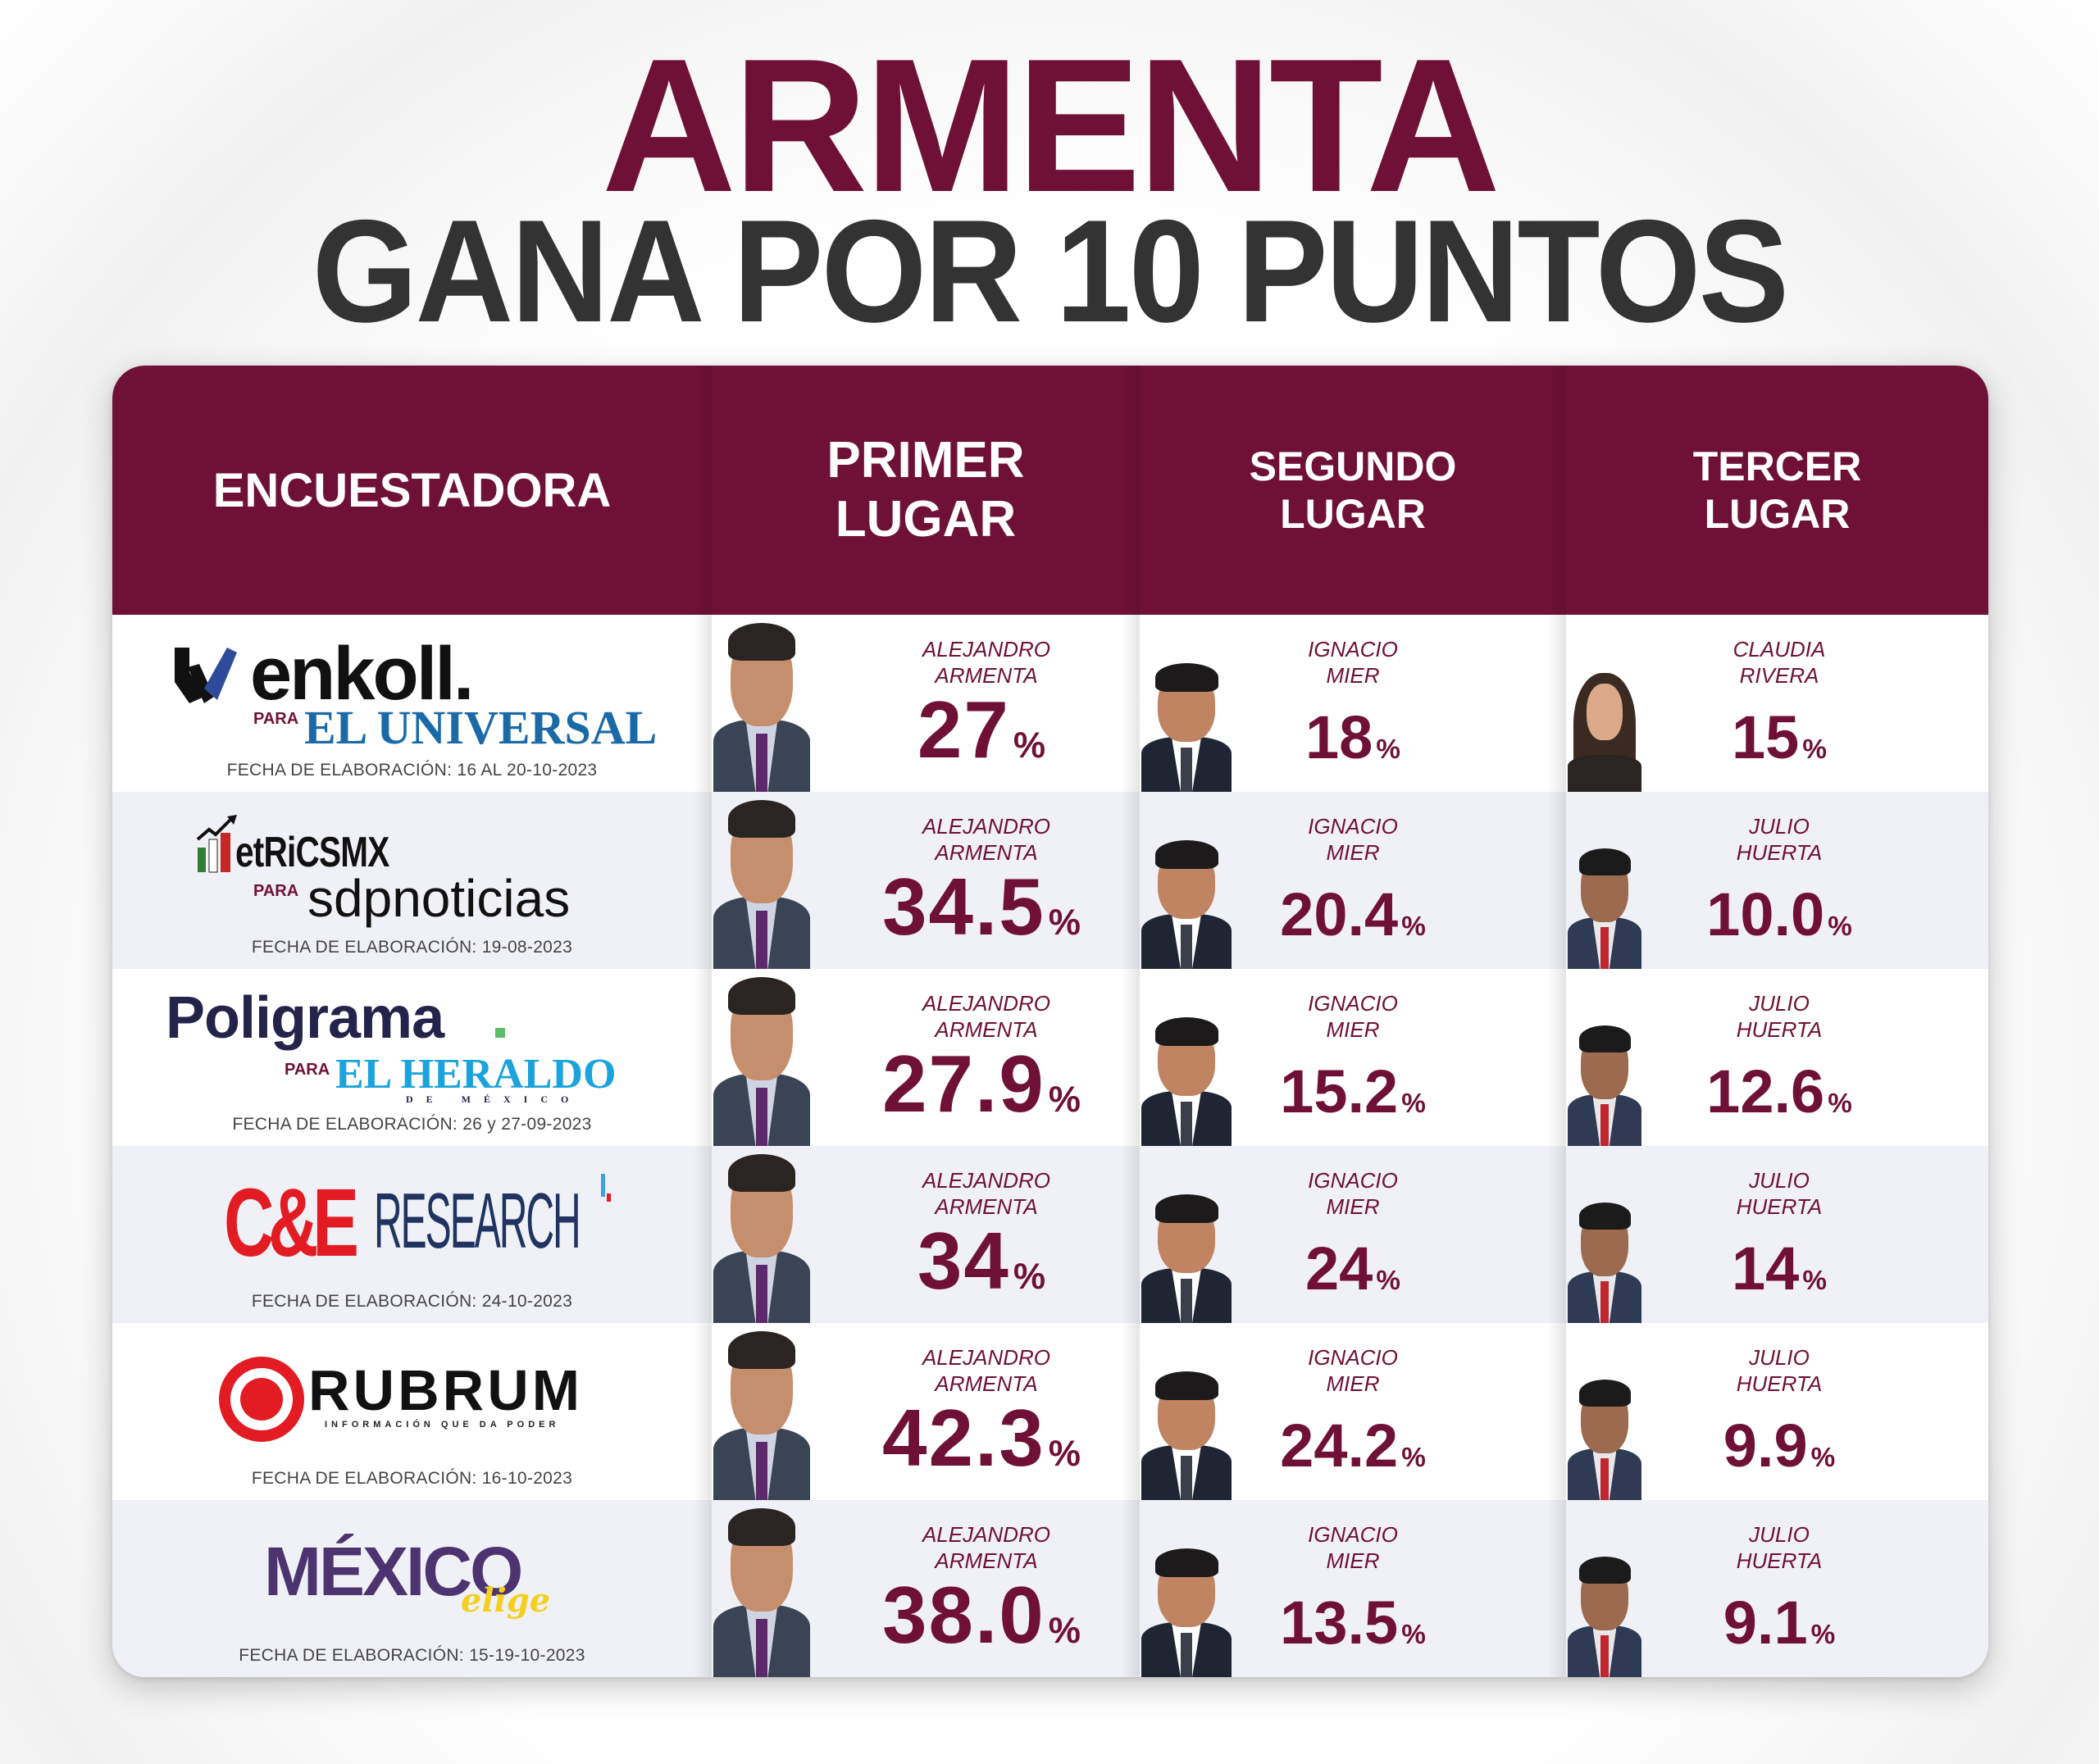  I want to click on second-place-cell: IGNACIO MIER 18%, so click(1353, 703).